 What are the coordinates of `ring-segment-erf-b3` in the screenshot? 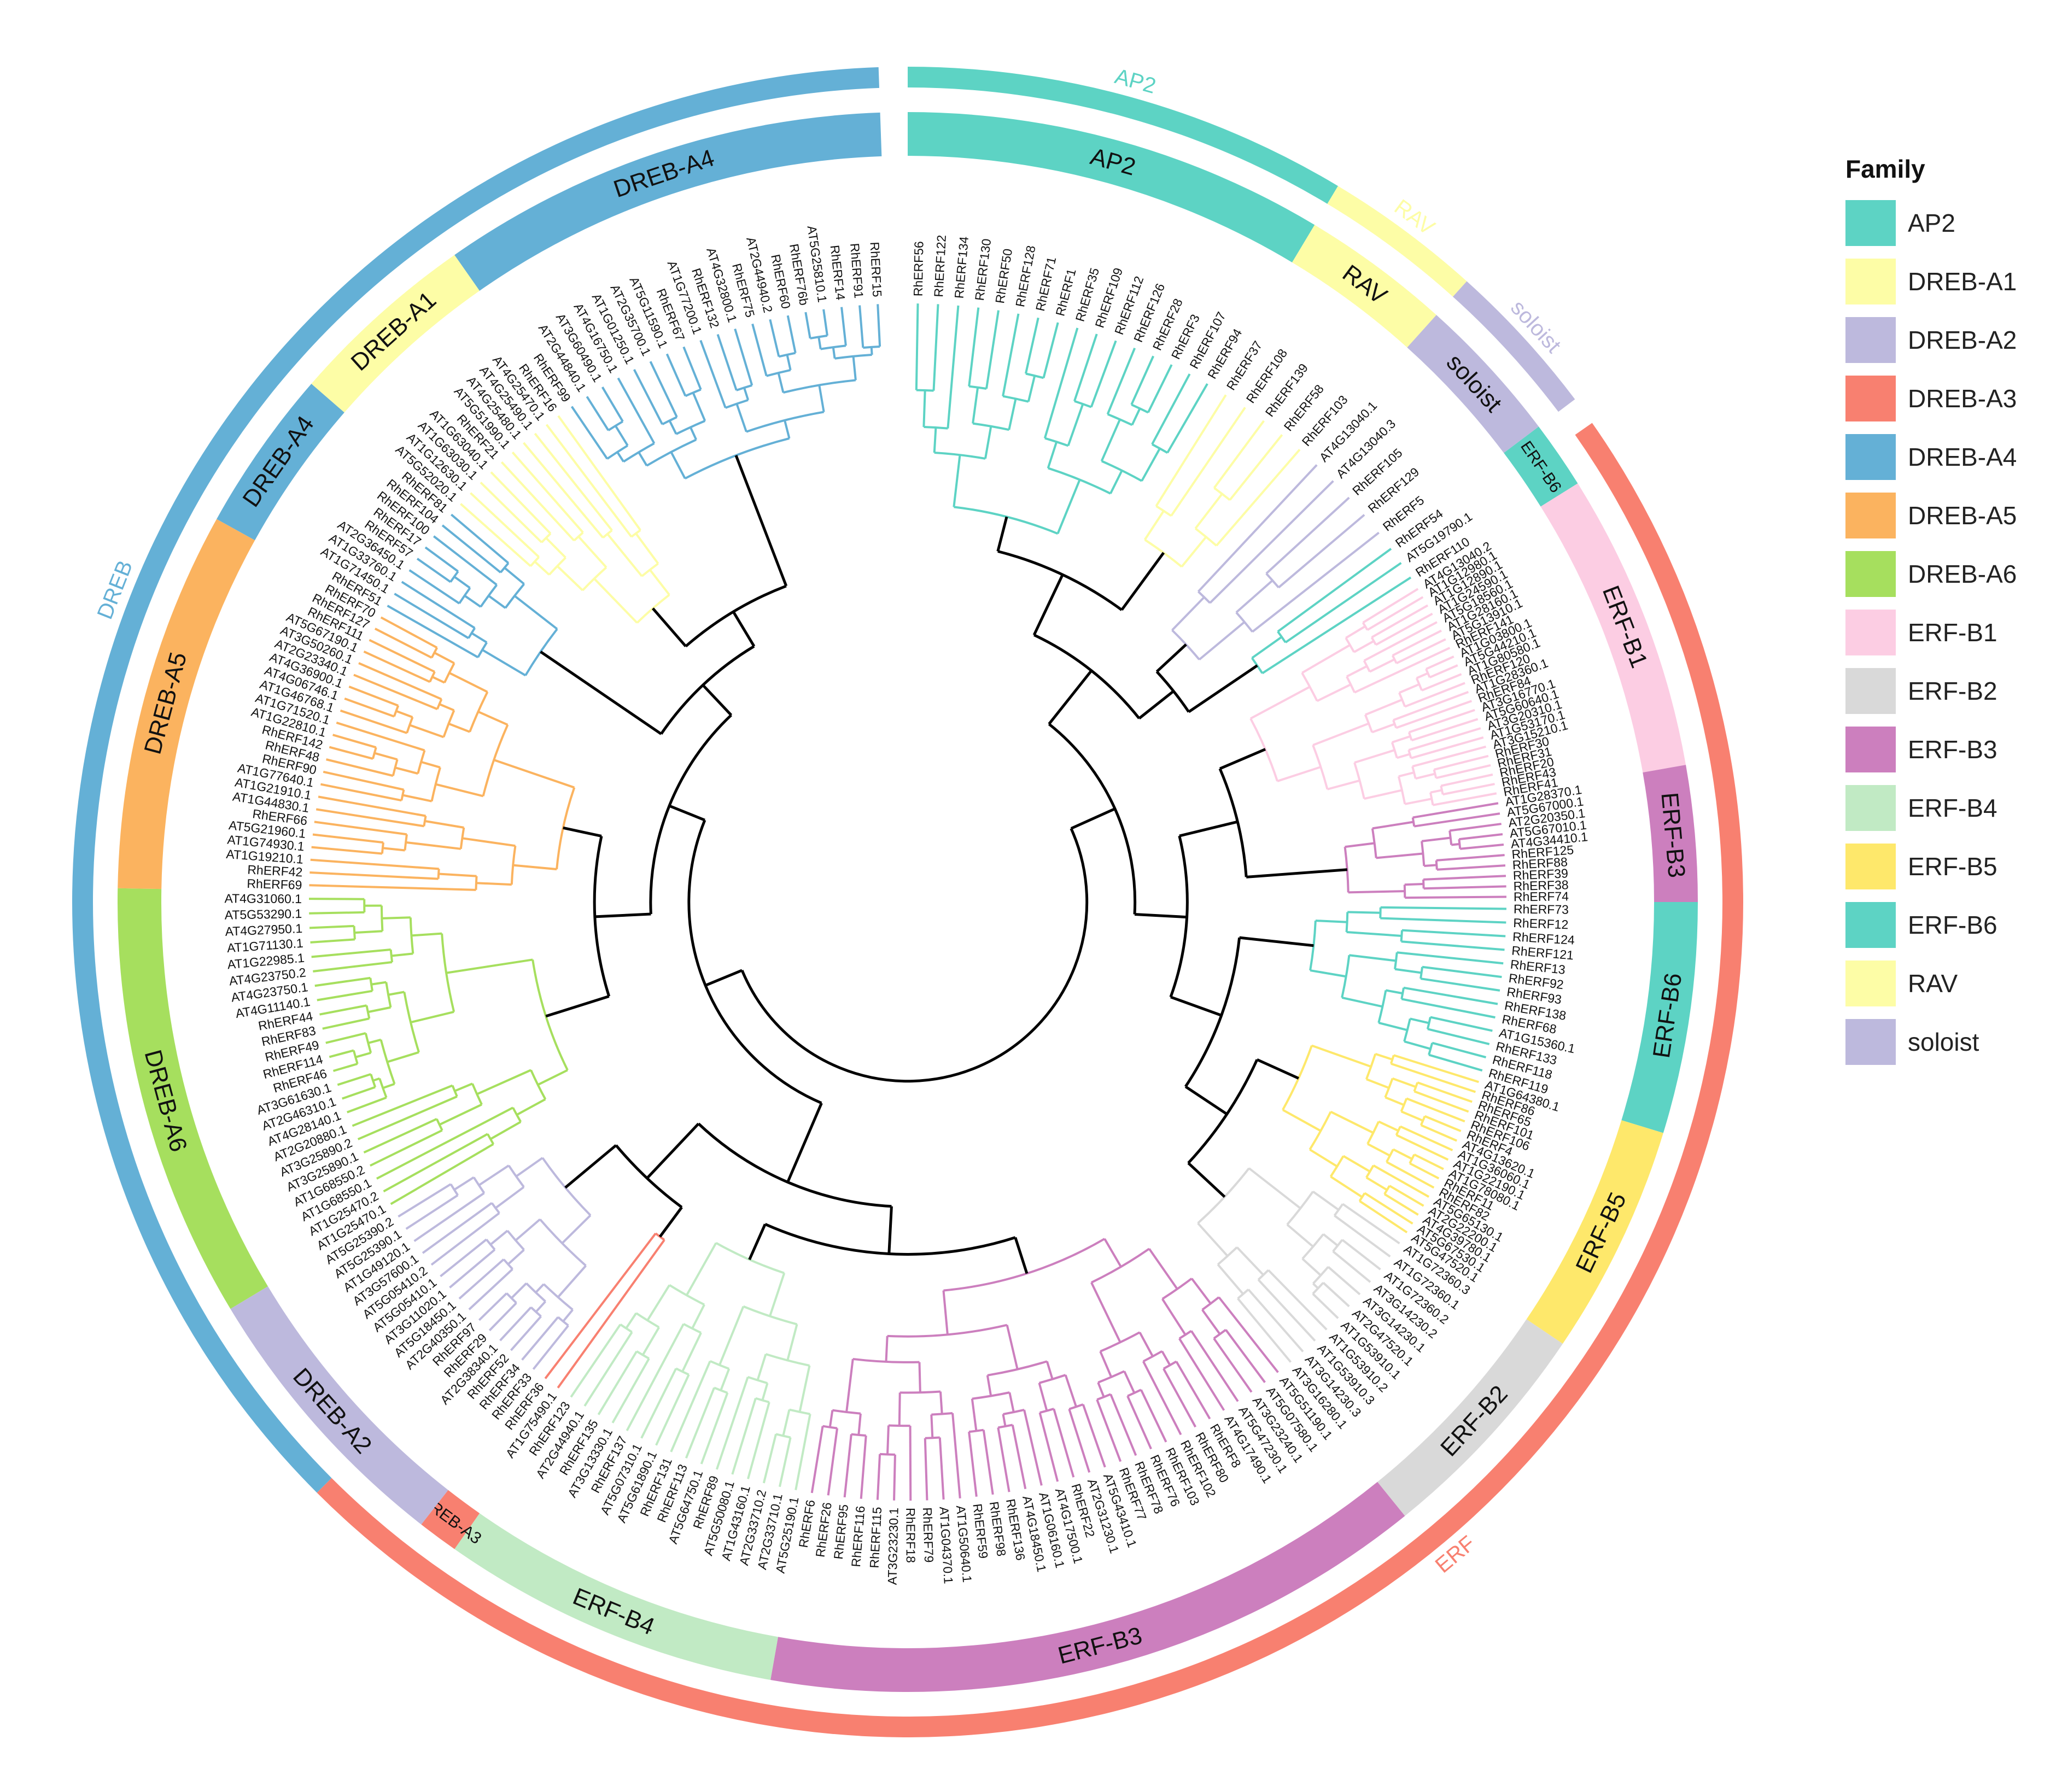 It's located at (1087, 1586).